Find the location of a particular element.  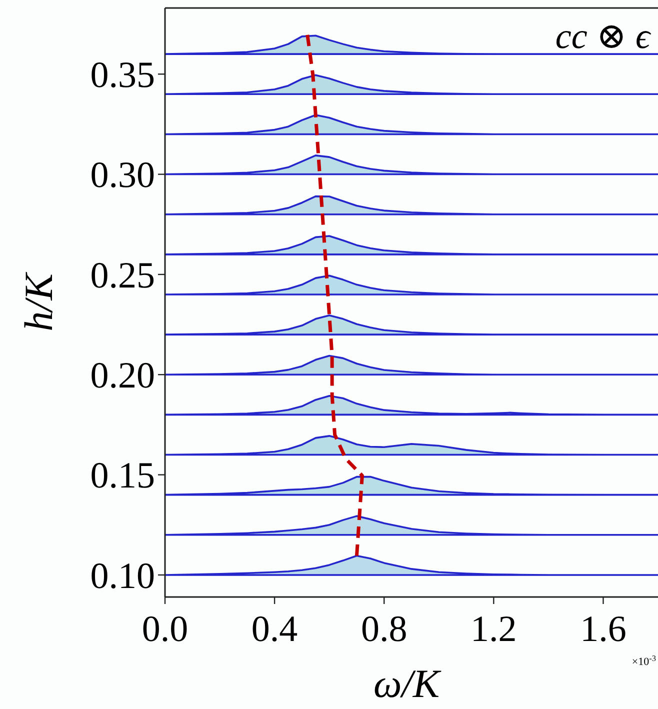

y-axis-title: h/K is located at coordinates (38, 301).